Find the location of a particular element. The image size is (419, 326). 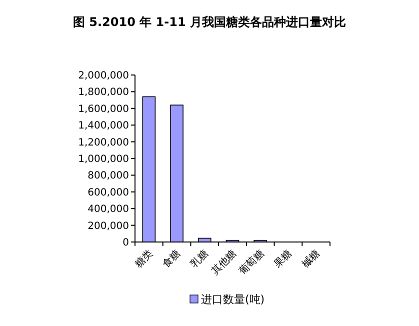

y-tick-label: 2,000,000 is located at coordinates (103, 76).